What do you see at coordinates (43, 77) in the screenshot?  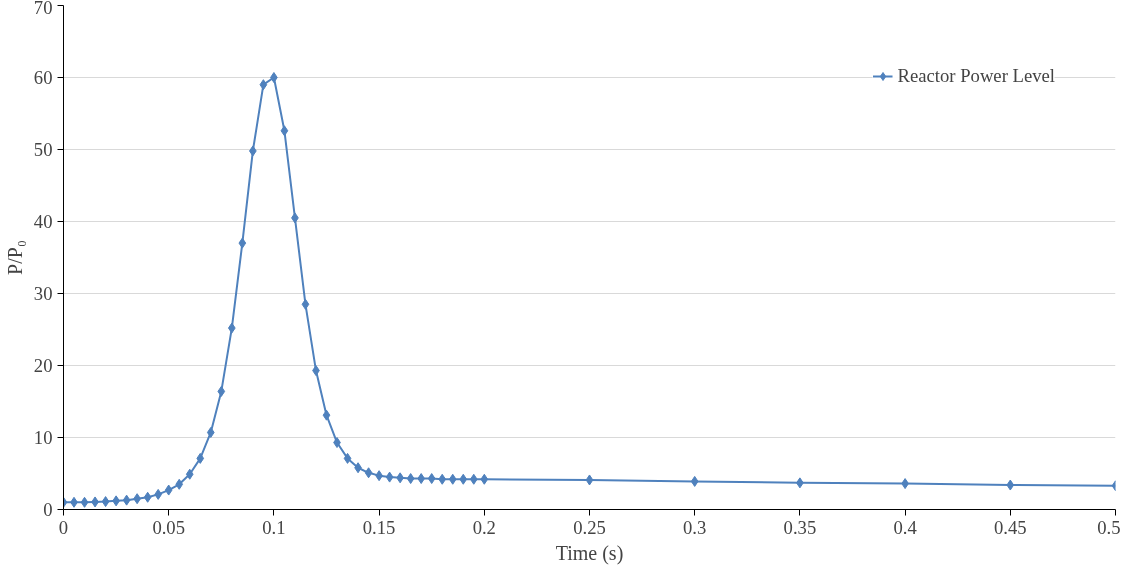 I see `y-tick-label: 60` at bounding box center [43, 77].